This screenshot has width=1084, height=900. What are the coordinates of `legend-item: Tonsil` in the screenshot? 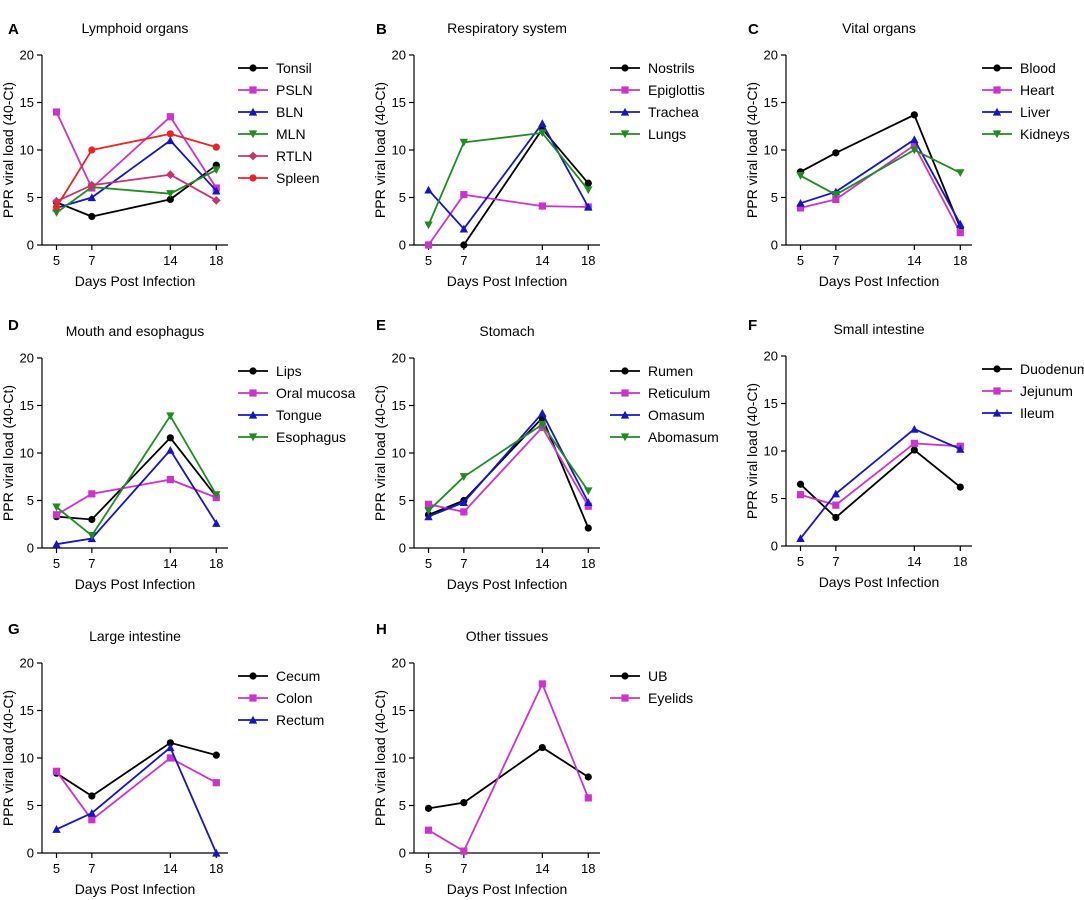 It's located at (275, 68).